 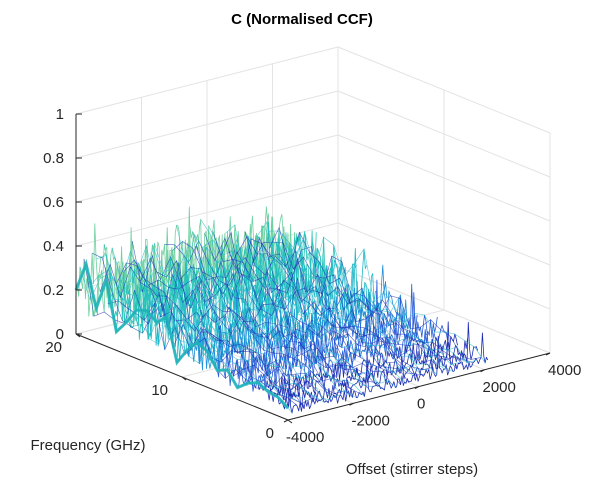 I want to click on z-tick-label: 1, so click(x=60, y=114).